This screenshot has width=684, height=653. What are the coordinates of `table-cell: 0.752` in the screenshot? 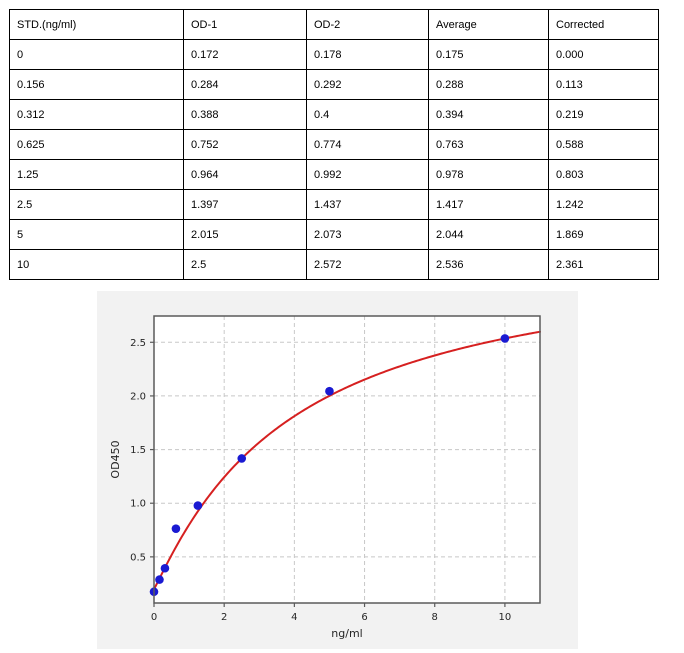 It's located at (245, 144).